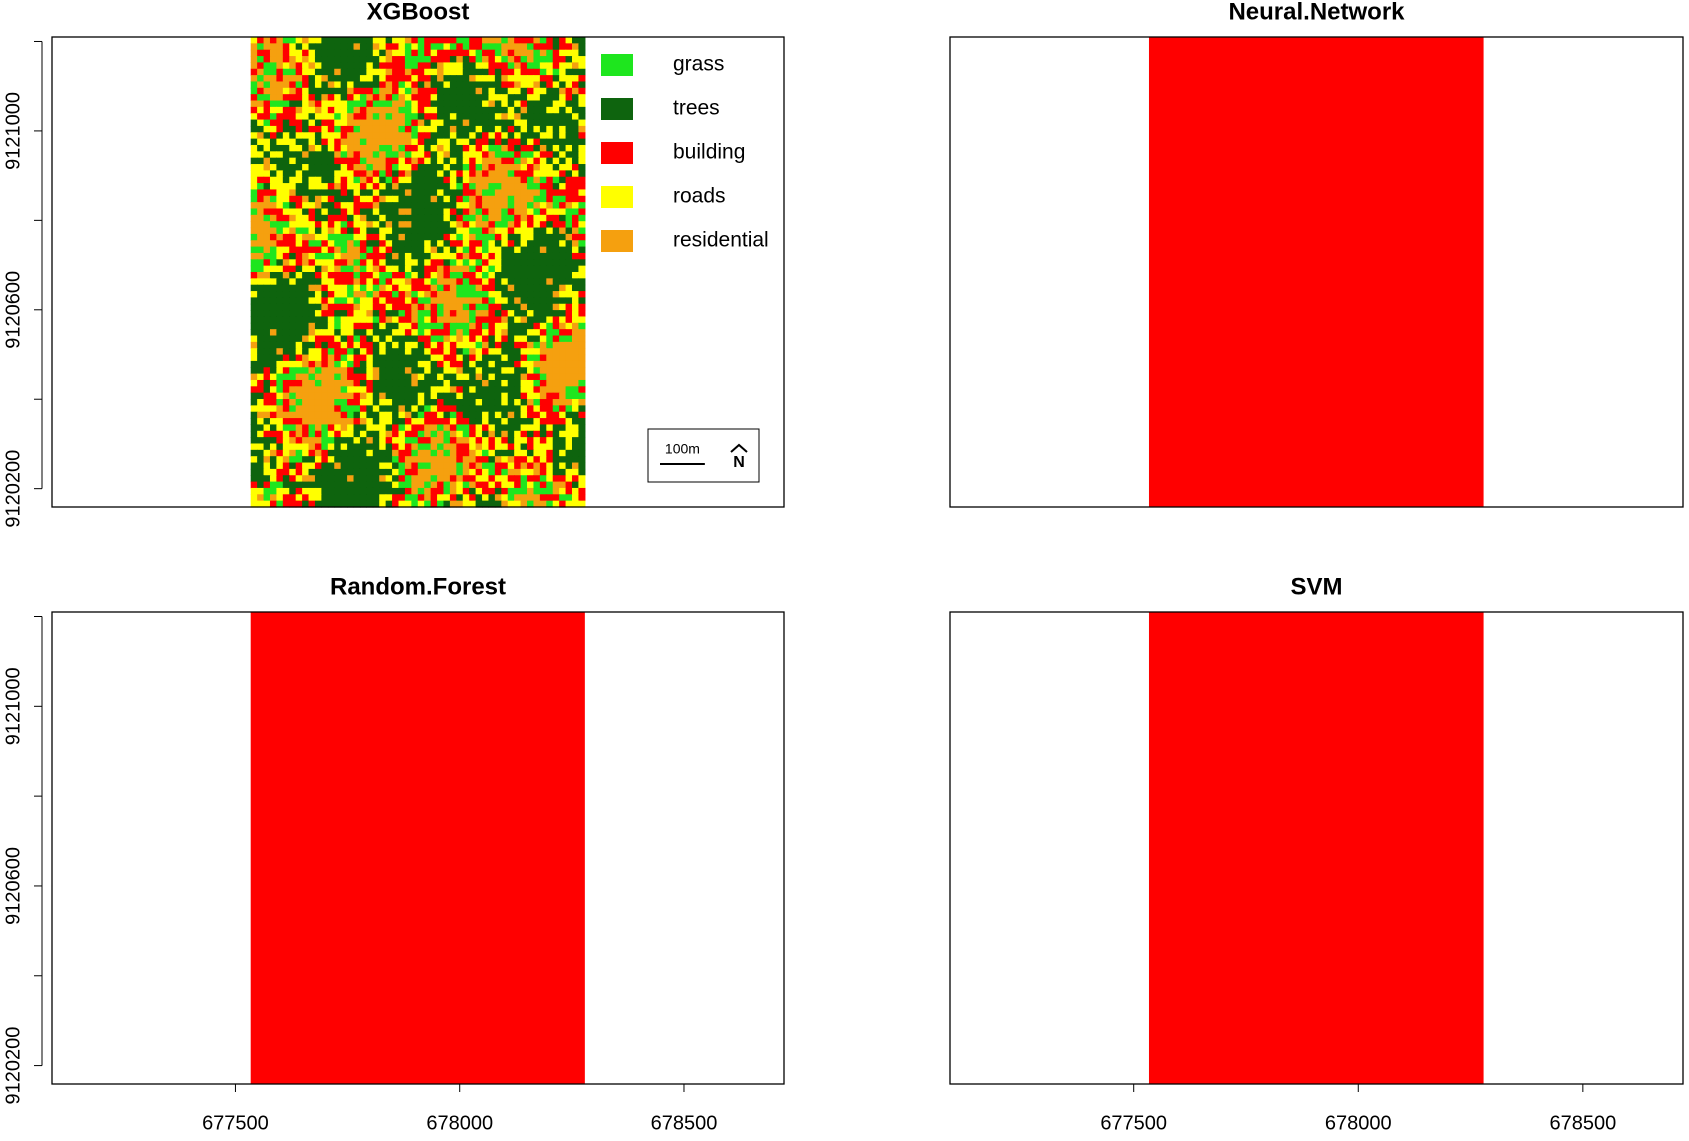 This screenshot has width=1689, height=1141. What do you see at coordinates (699, 196) in the screenshot?
I see `legend-label: roads` at bounding box center [699, 196].